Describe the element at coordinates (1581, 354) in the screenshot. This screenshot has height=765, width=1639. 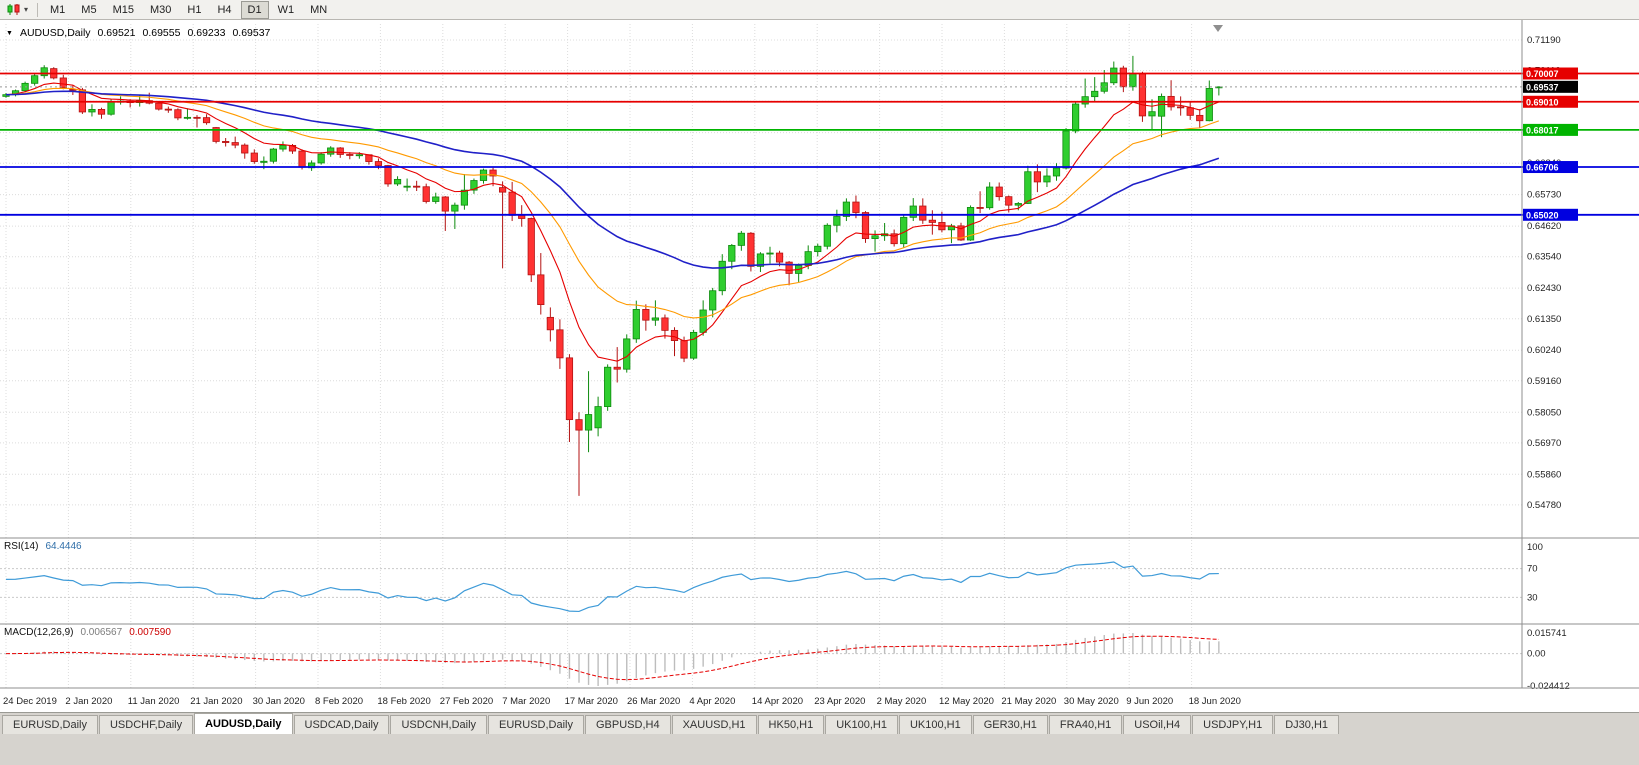
I see `price-axis-area` at that location.